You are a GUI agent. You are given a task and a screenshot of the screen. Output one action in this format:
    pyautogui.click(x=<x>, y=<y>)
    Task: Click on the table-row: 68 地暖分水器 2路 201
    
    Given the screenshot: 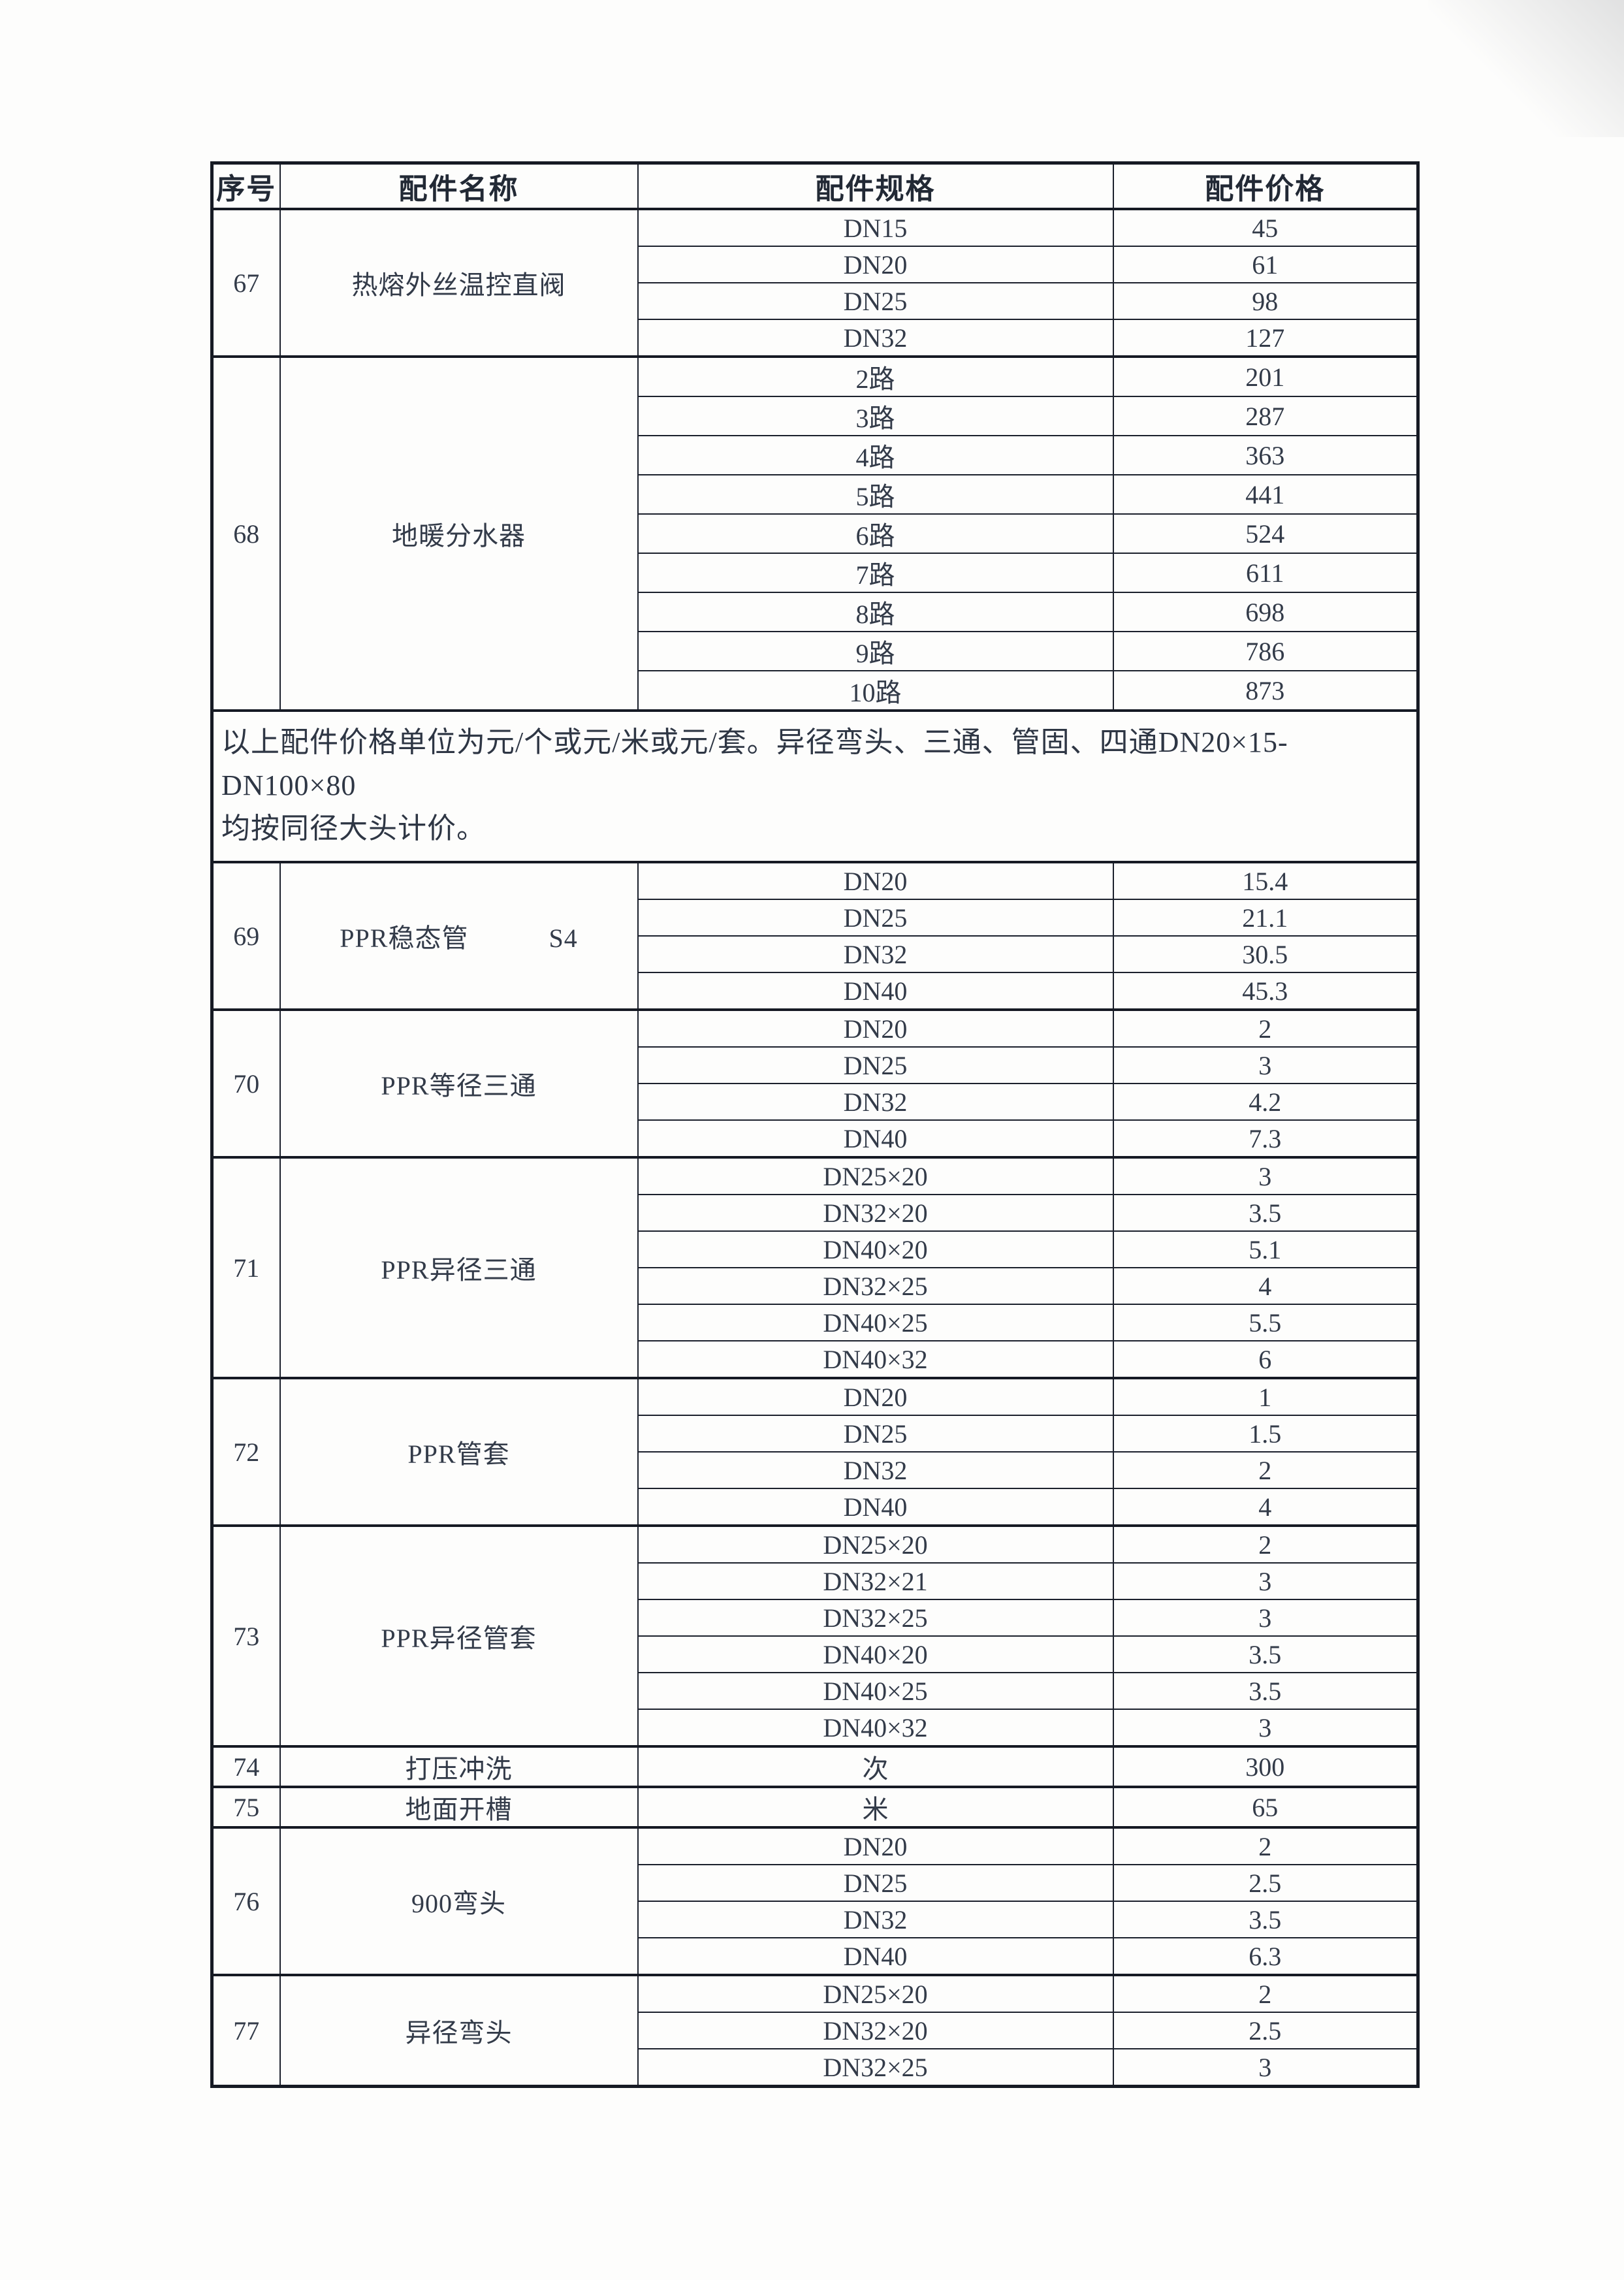 What is the action you would take?
    pyautogui.click(x=815, y=533)
    